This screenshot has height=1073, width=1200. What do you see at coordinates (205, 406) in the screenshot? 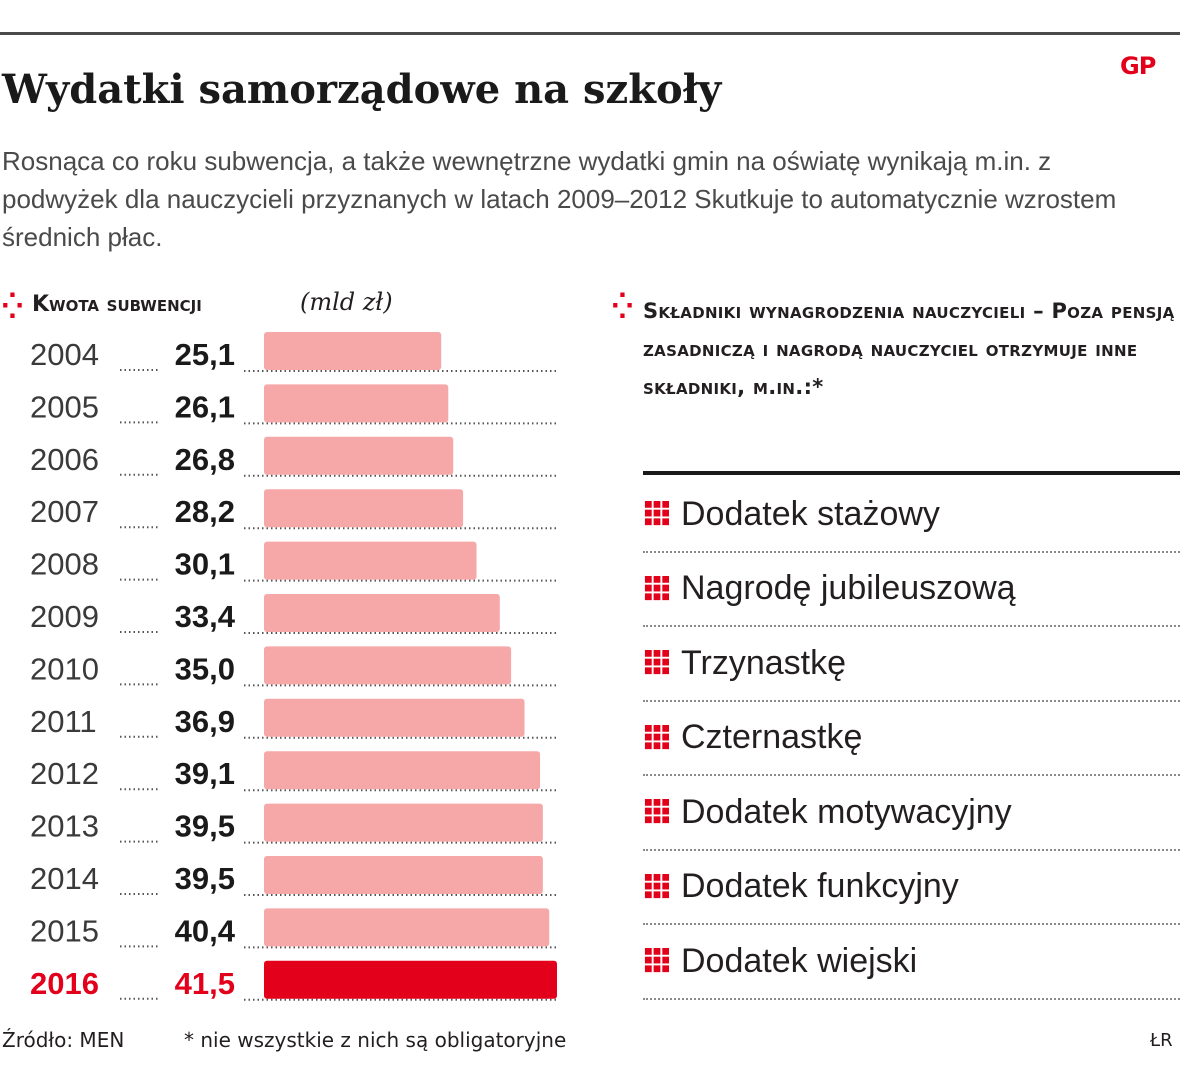
I see `value-label: 26,1` at bounding box center [205, 406].